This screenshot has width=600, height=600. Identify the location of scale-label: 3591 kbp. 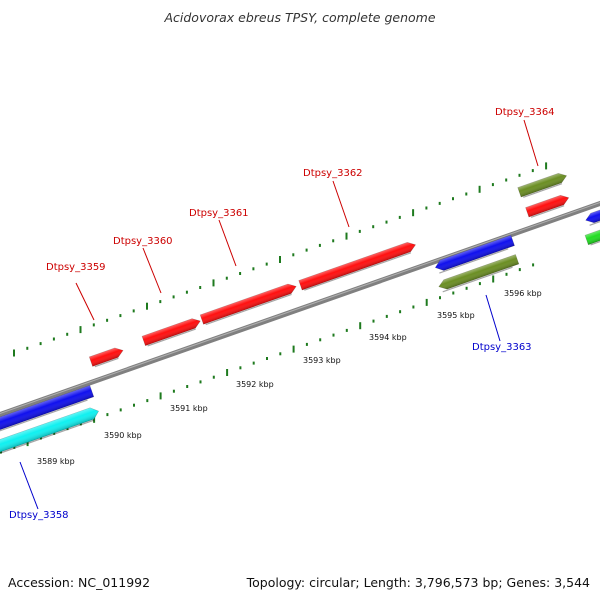
(189, 408).